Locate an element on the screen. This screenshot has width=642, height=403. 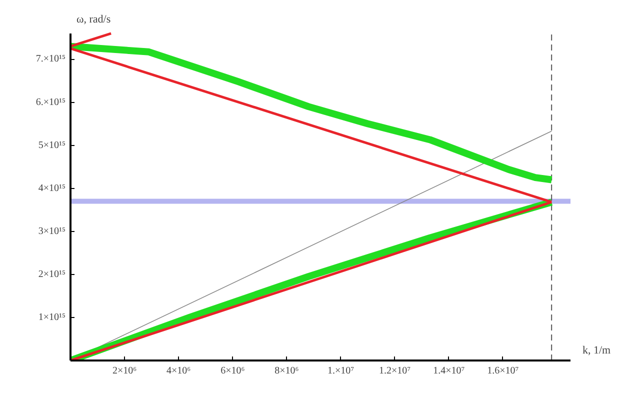
y-tick-label: 3×10¹⁵ is located at coordinates (52, 231).